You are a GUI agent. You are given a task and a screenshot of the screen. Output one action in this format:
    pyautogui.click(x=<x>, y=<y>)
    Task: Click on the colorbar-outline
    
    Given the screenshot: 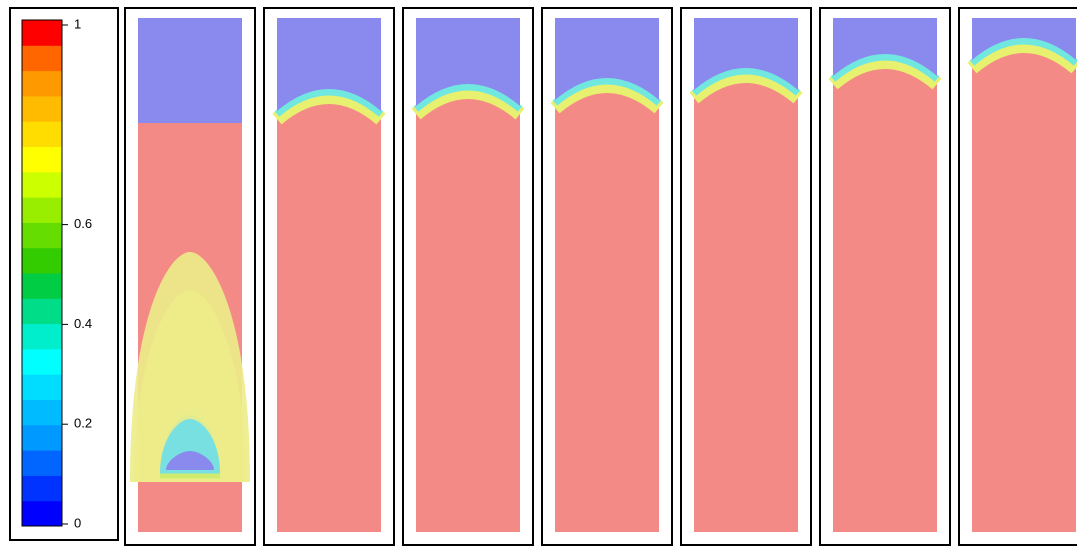 What is the action you would take?
    pyautogui.click(x=42, y=273)
    